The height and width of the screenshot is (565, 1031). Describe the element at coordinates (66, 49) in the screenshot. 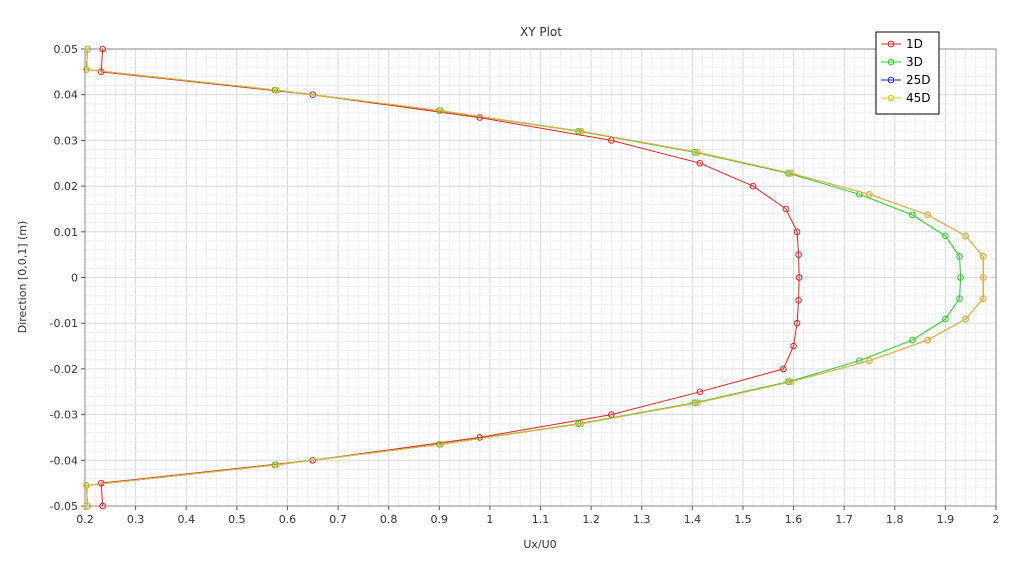

I see `y-tick-label: 0.05` at that location.